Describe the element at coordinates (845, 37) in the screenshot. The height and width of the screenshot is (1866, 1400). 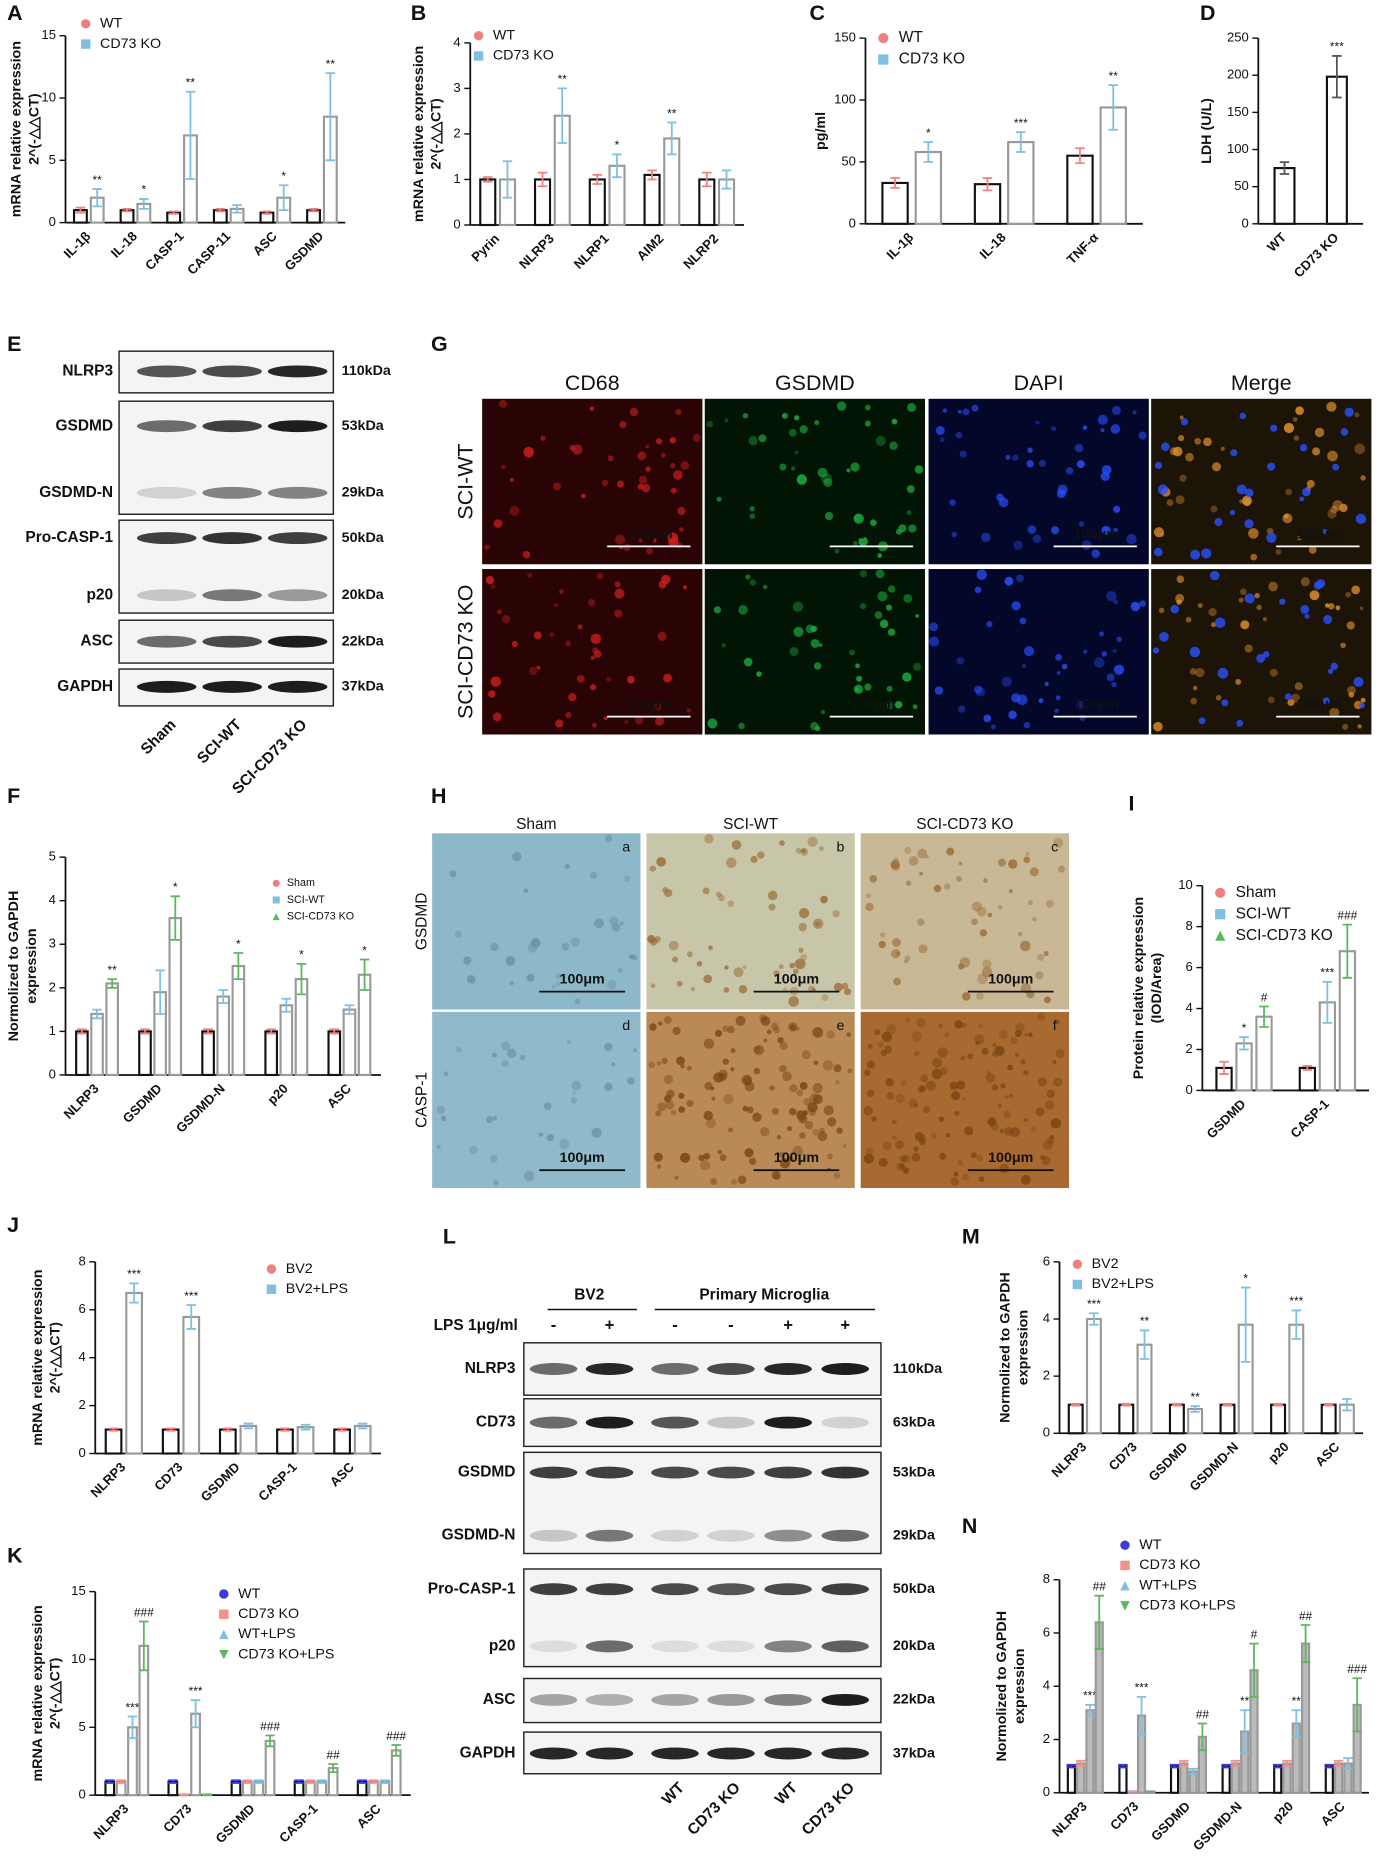
I see `y-tick-label: 150` at that location.